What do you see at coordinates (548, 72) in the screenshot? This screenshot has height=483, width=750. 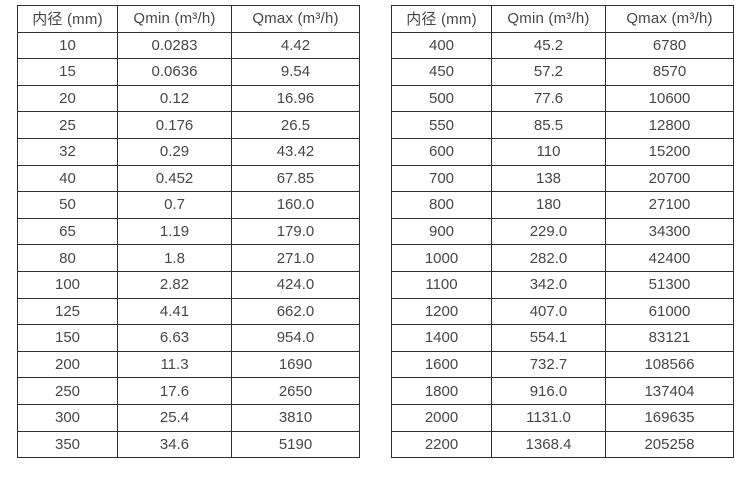 I see `cell: 57.2` at bounding box center [548, 72].